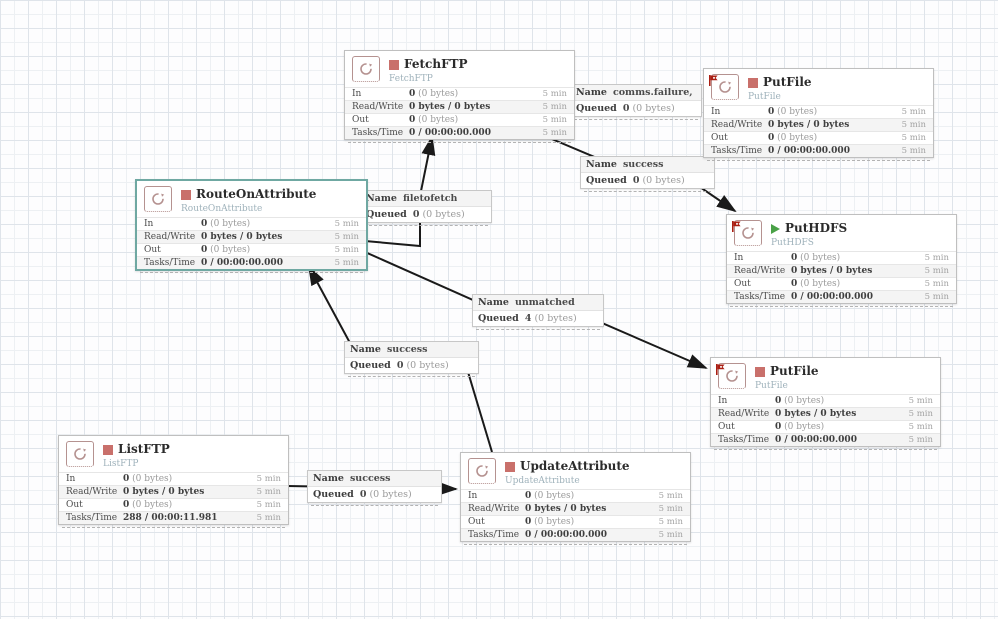 Image resolution: width=998 pixels, height=619 pixels. Describe the element at coordinates (542, 480) in the screenshot. I see `processor-type: UpdateAttribute` at that location.